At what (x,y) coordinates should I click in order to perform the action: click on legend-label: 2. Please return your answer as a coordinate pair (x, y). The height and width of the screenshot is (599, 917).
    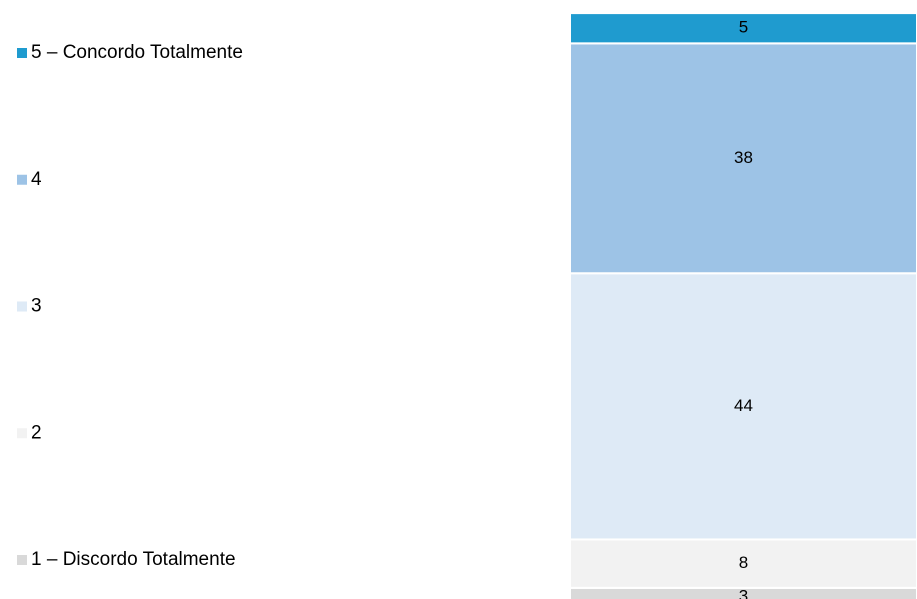
    Looking at the image, I should click on (36, 432).